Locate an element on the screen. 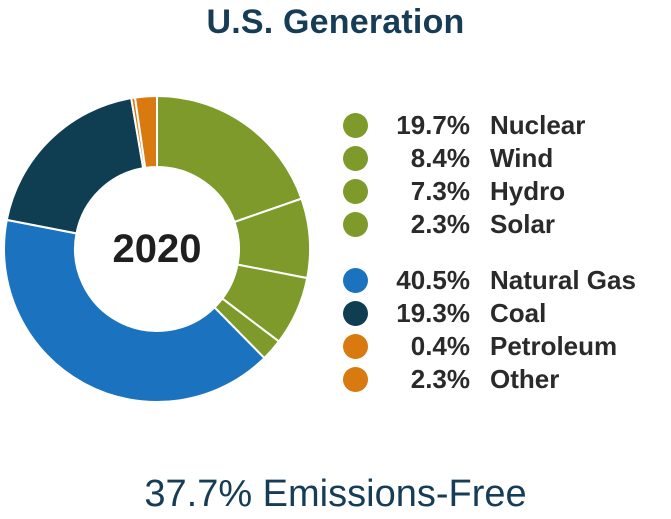  donut-slice-nuclear is located at coordinates (229, 159).